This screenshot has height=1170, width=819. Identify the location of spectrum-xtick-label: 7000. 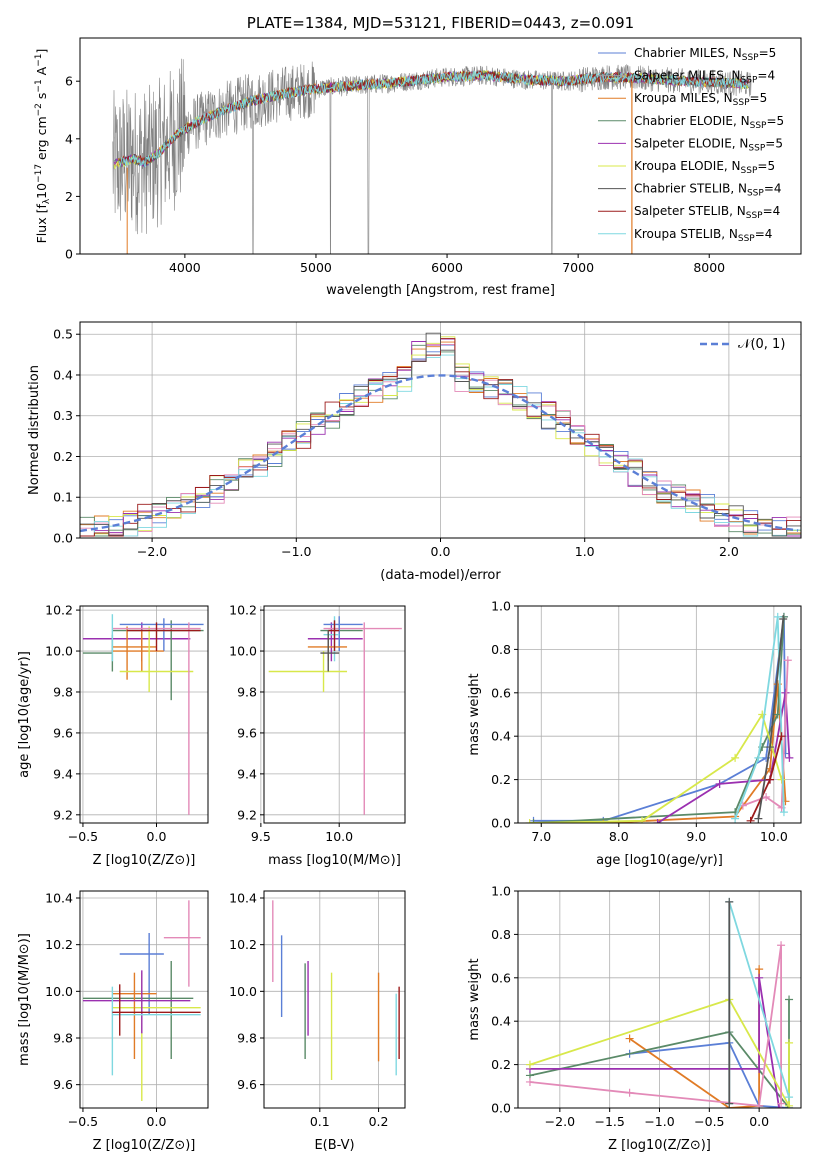
(578, 267).